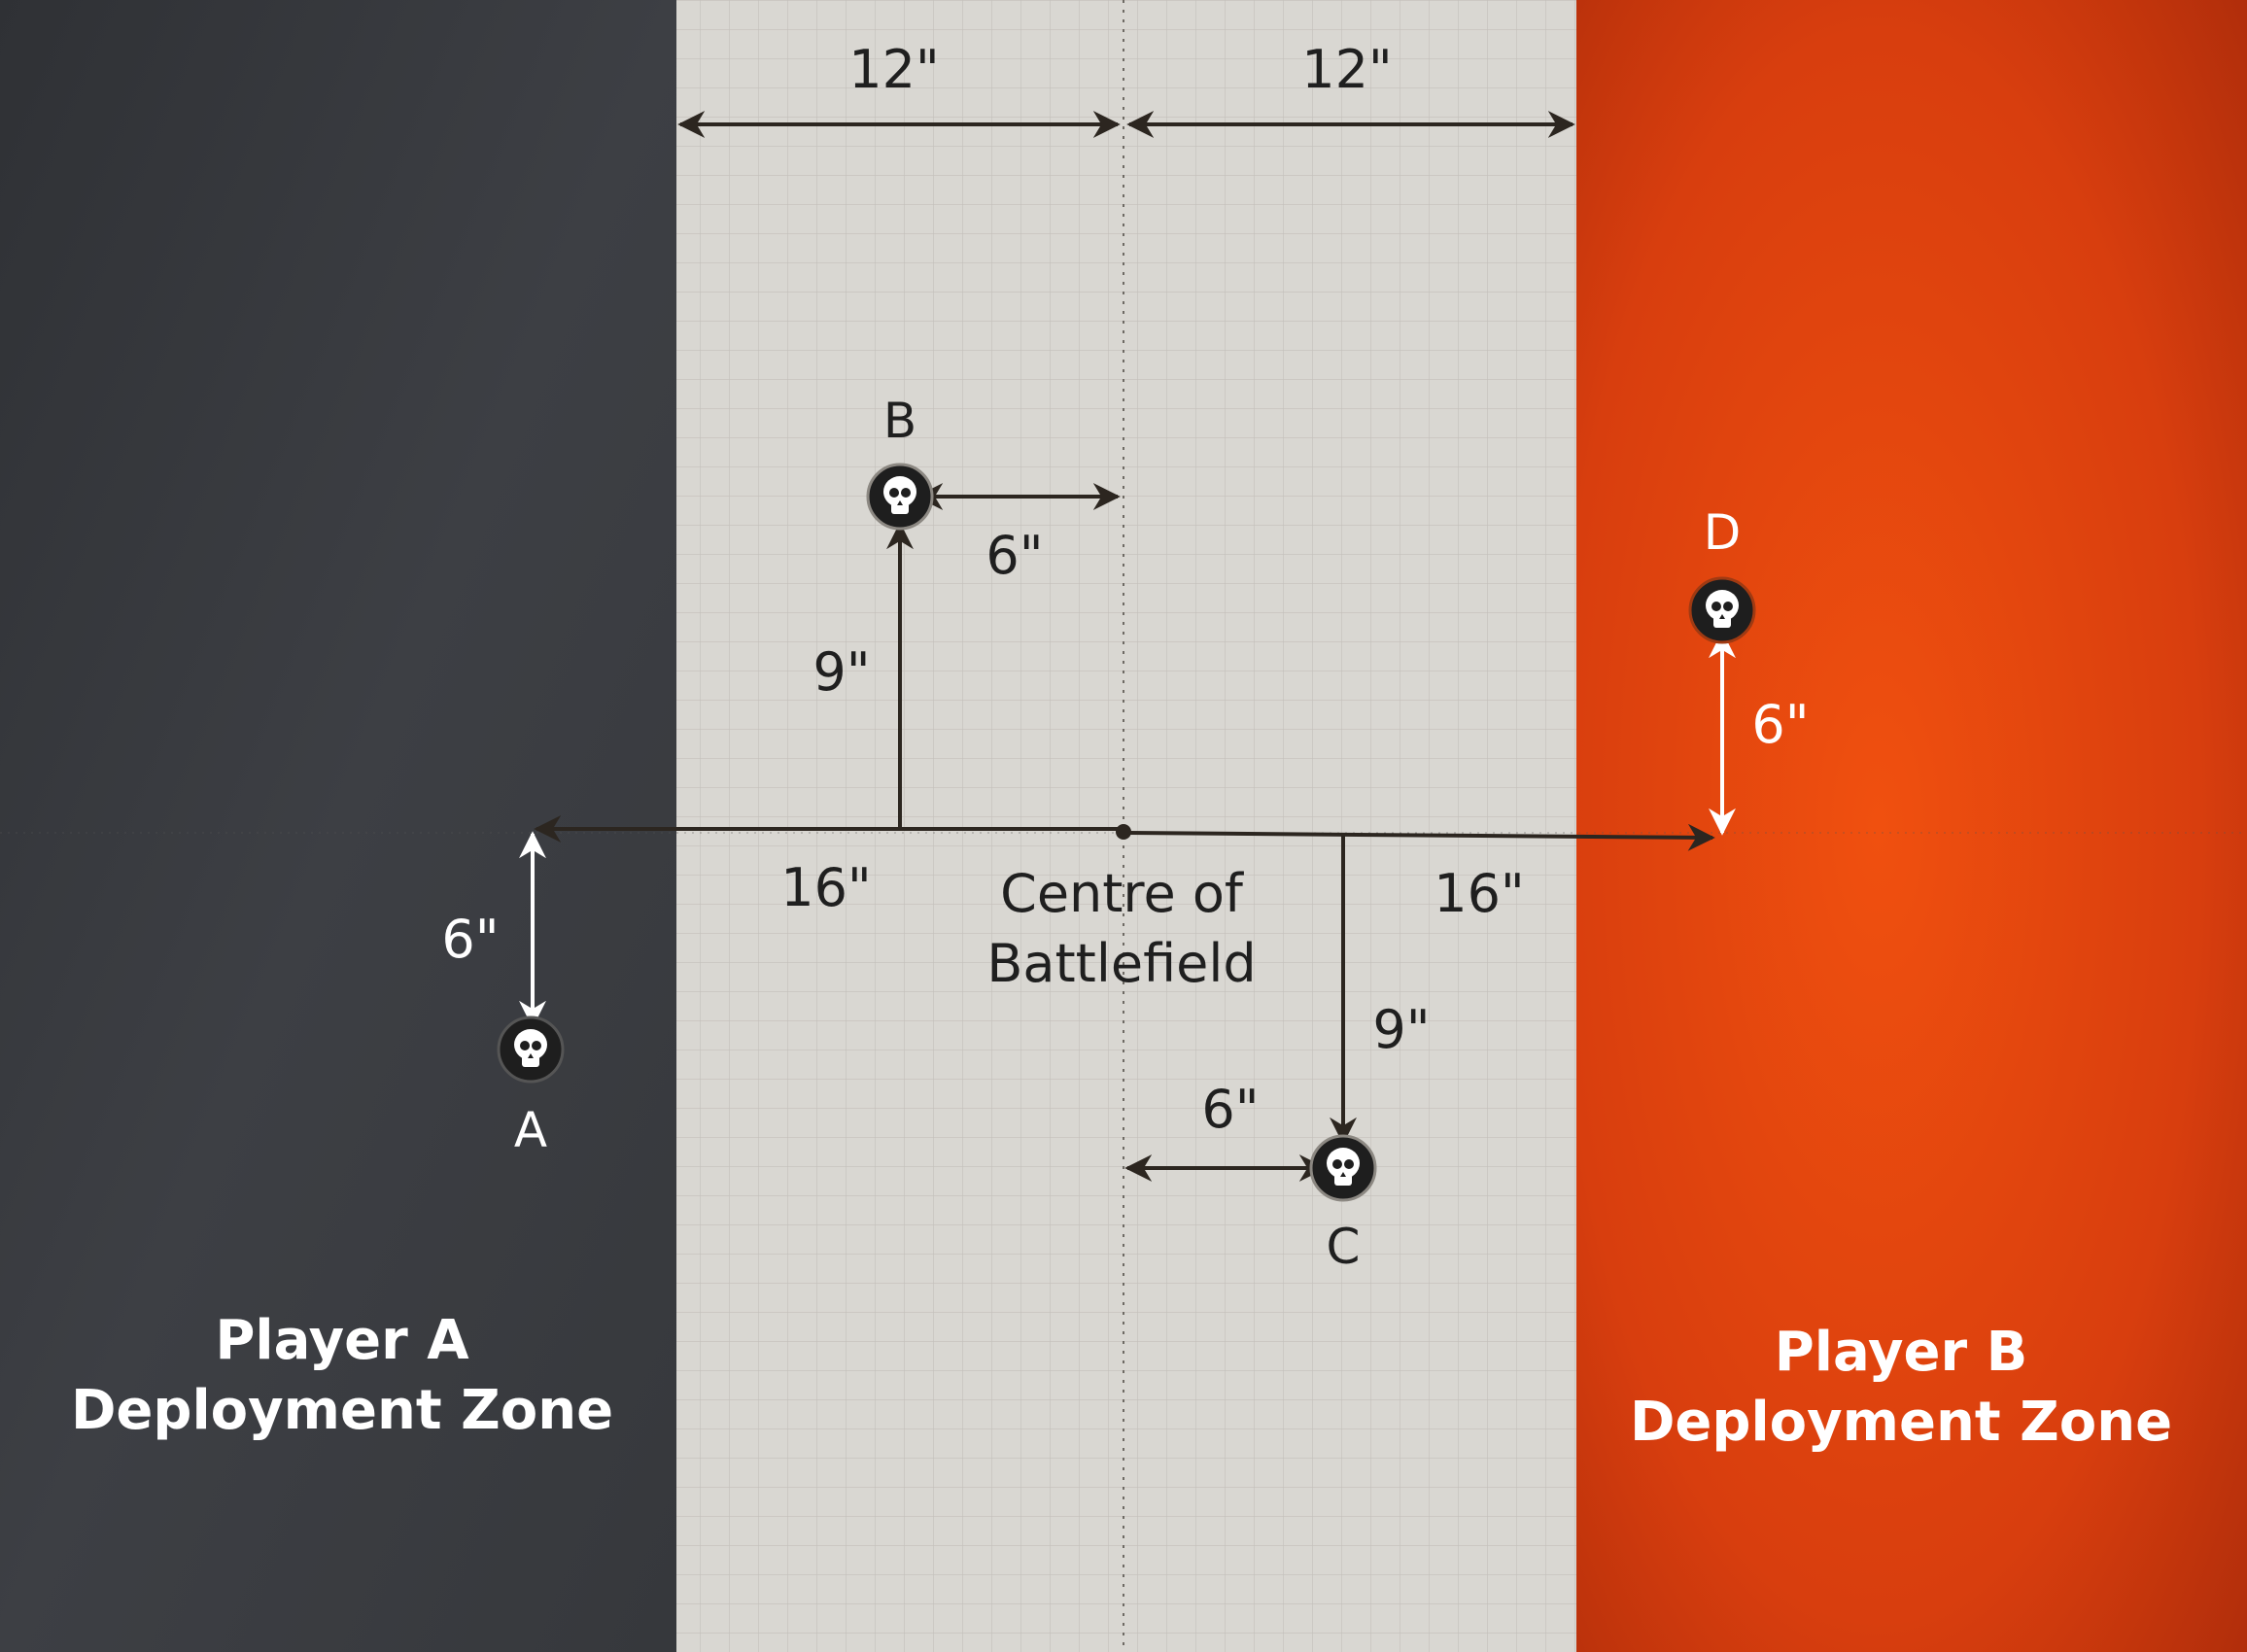 The height and width of the screenshot is (1652, 2247). What do you see at coordinates (1344, 1247) in the screenshot?
I see `objective-c-label: C` at bounding box center [1344, 1247].